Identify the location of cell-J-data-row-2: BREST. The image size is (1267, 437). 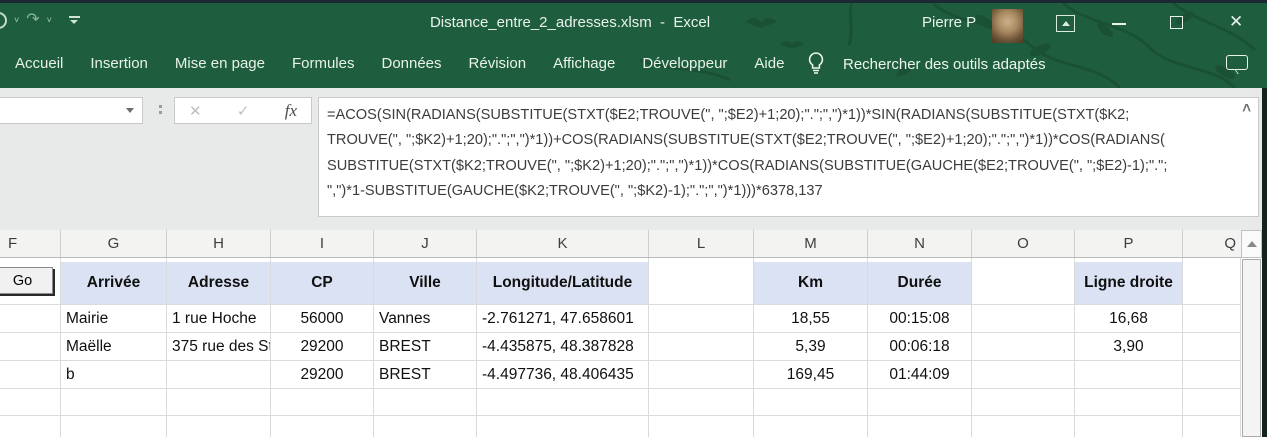
(425, 347).